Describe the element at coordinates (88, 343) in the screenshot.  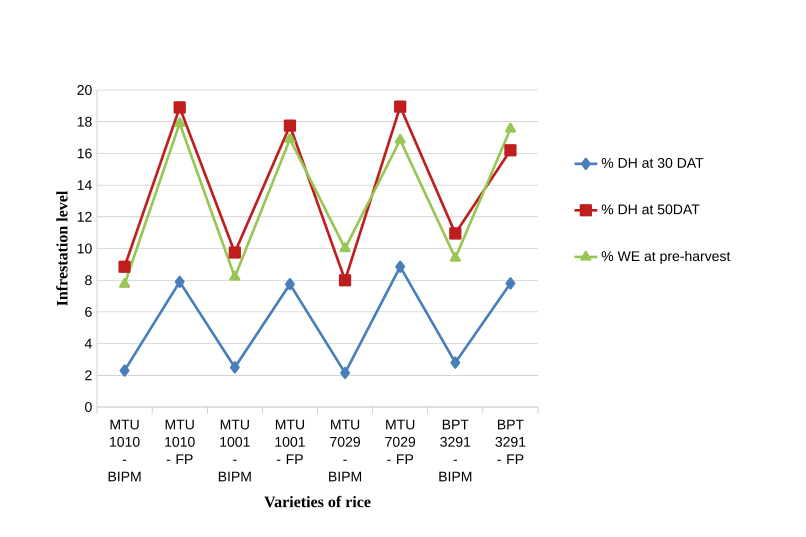
I see `y-tick-label: 4` at that location.